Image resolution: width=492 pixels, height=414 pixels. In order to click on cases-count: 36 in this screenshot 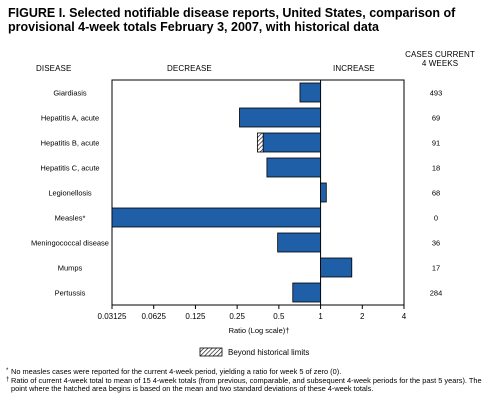, I will do `click(436, 243)`.